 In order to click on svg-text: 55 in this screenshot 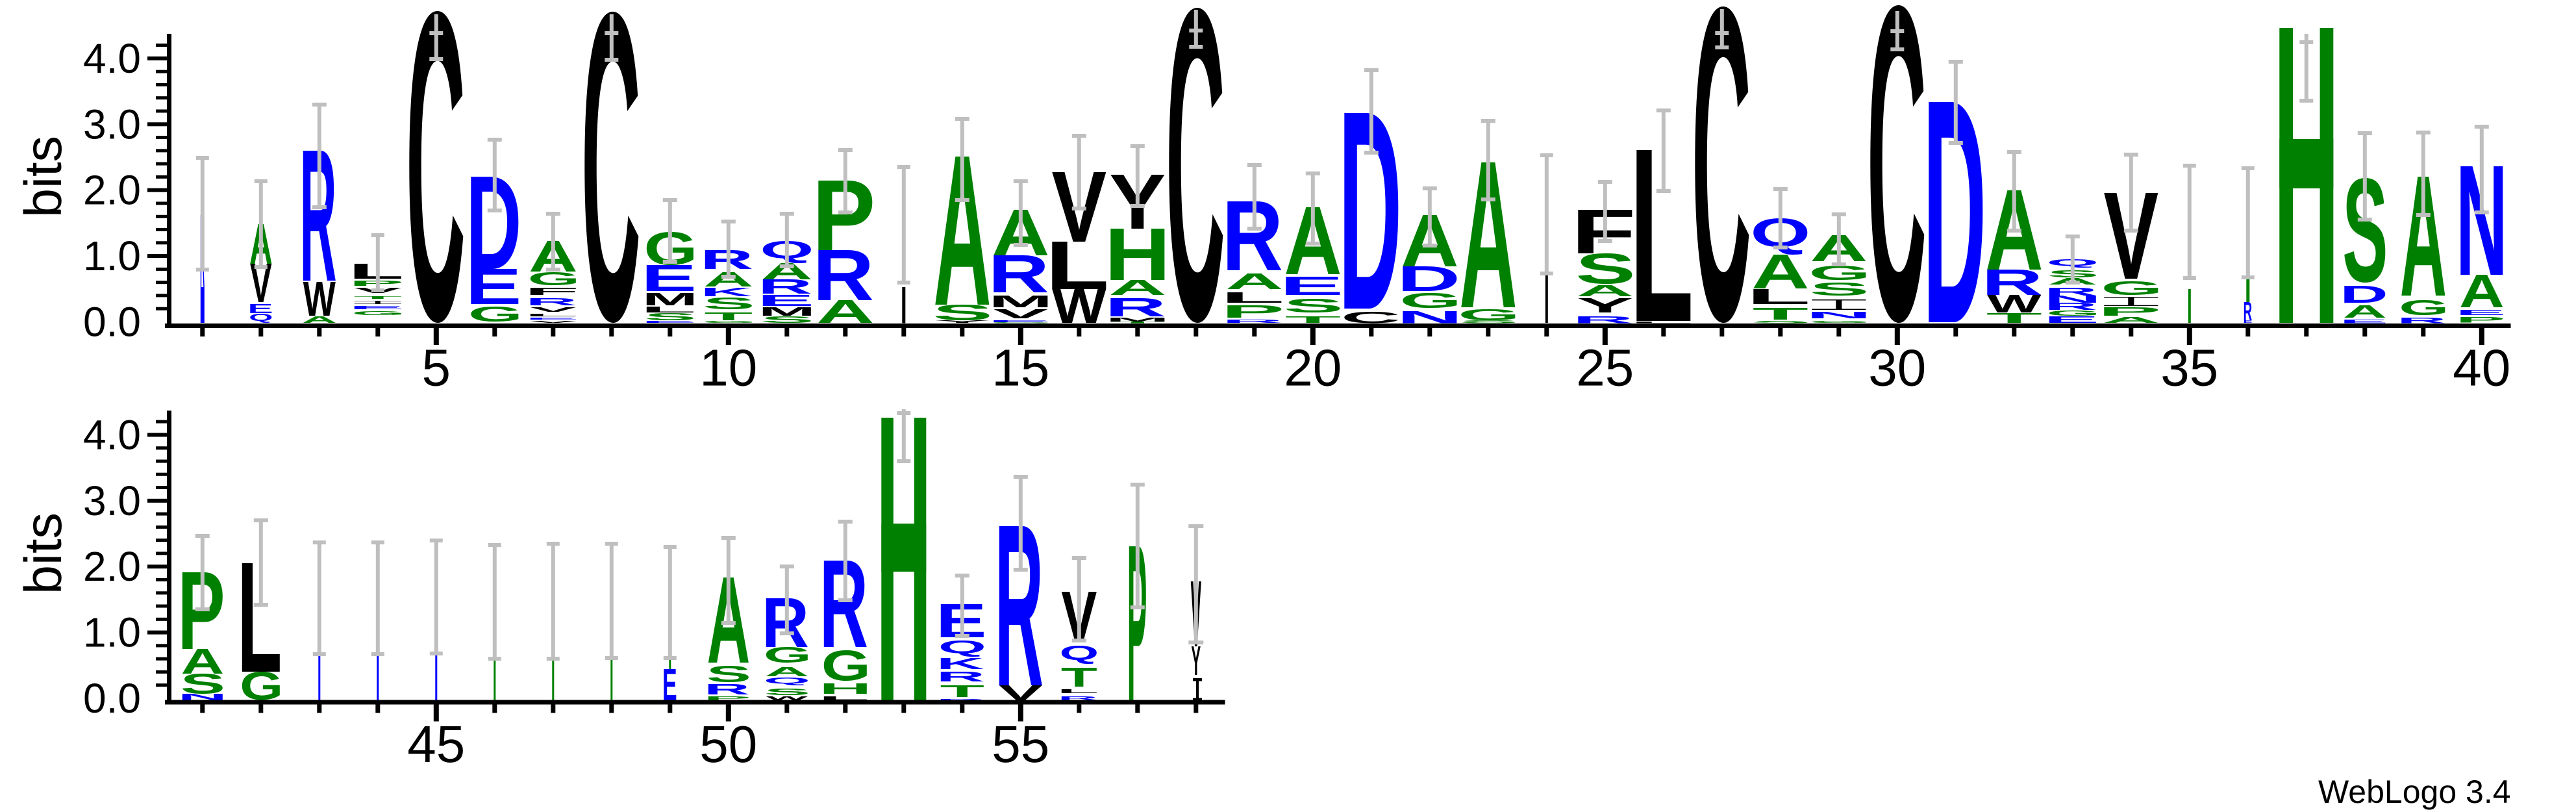, I will do `click(1020, 744)`.